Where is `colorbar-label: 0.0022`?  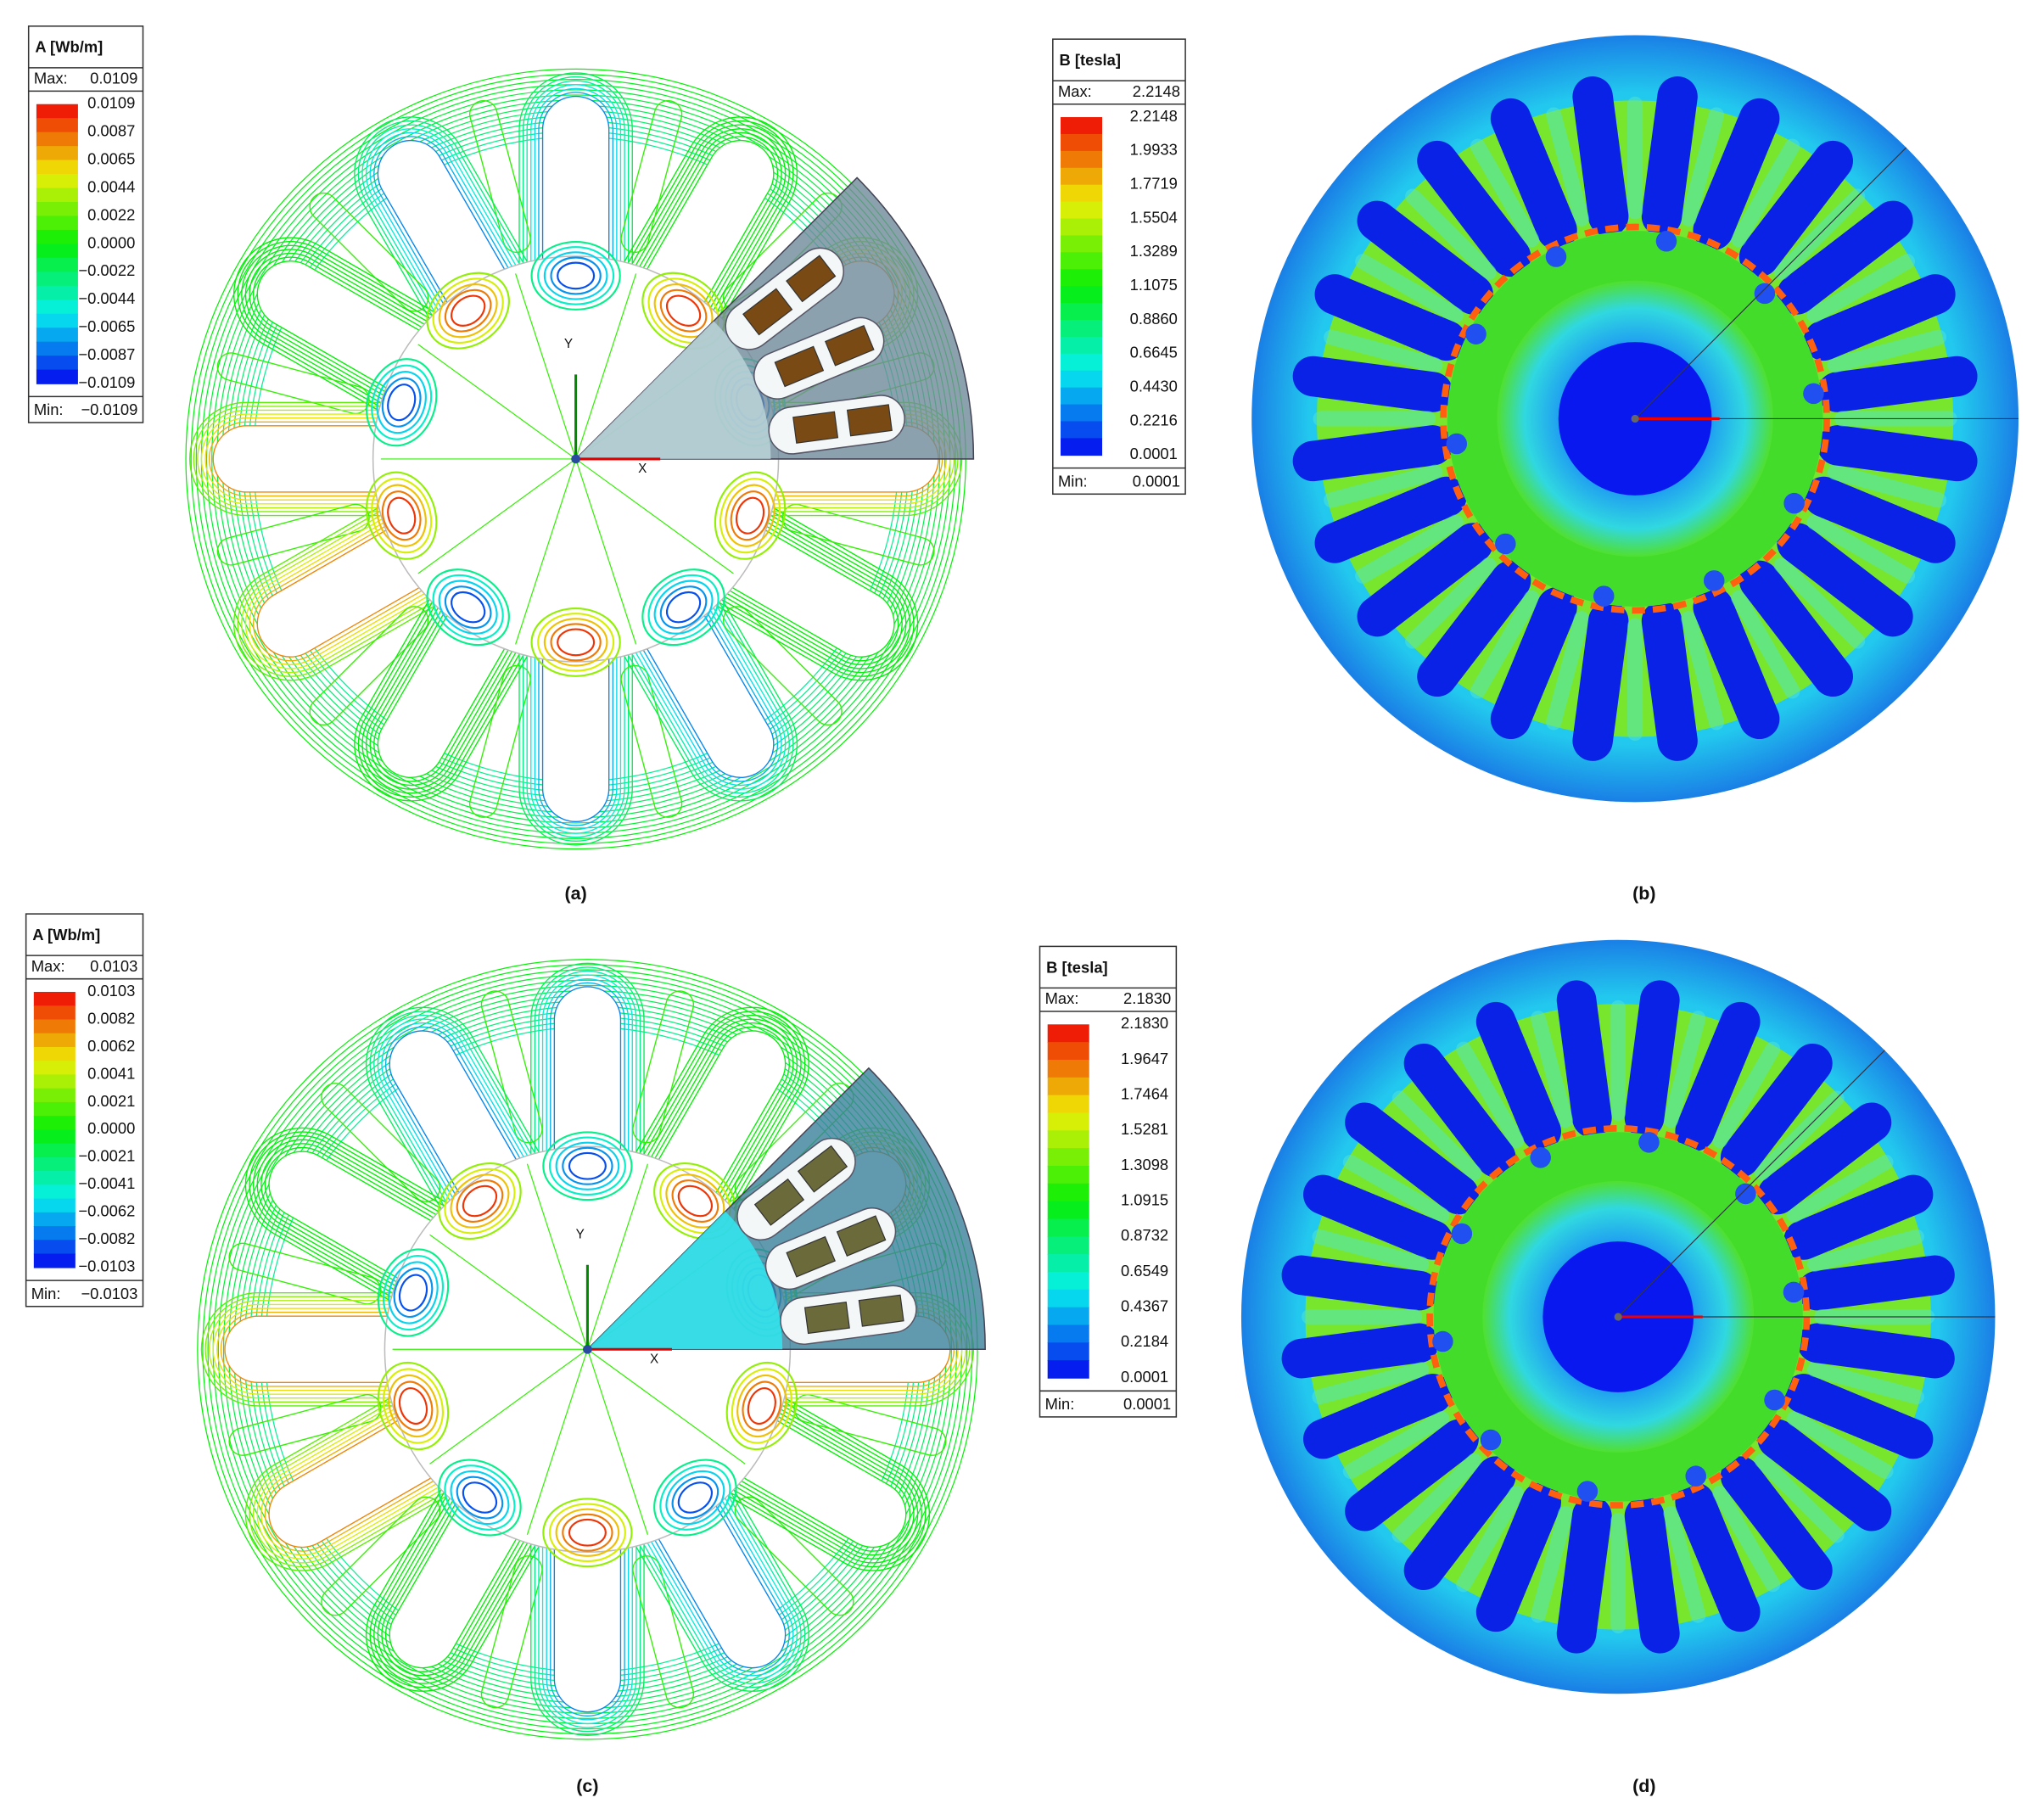 colorbar-label: 0.0022 is located at coordinates (111, 214).